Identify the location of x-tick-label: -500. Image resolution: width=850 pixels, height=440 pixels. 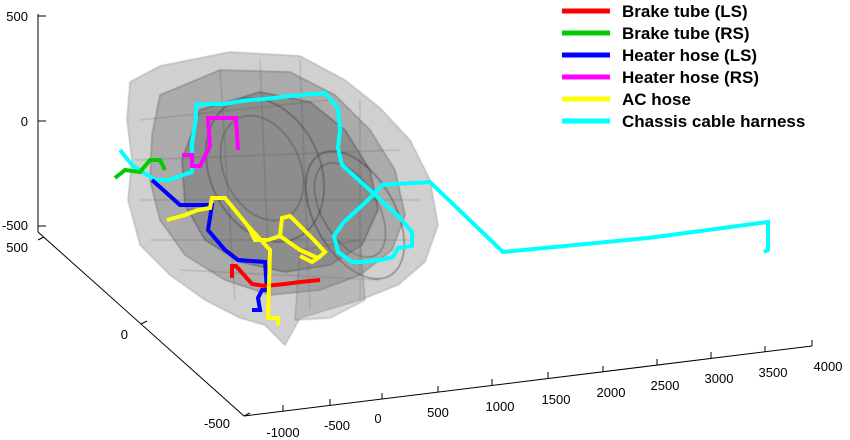
(337, 425).